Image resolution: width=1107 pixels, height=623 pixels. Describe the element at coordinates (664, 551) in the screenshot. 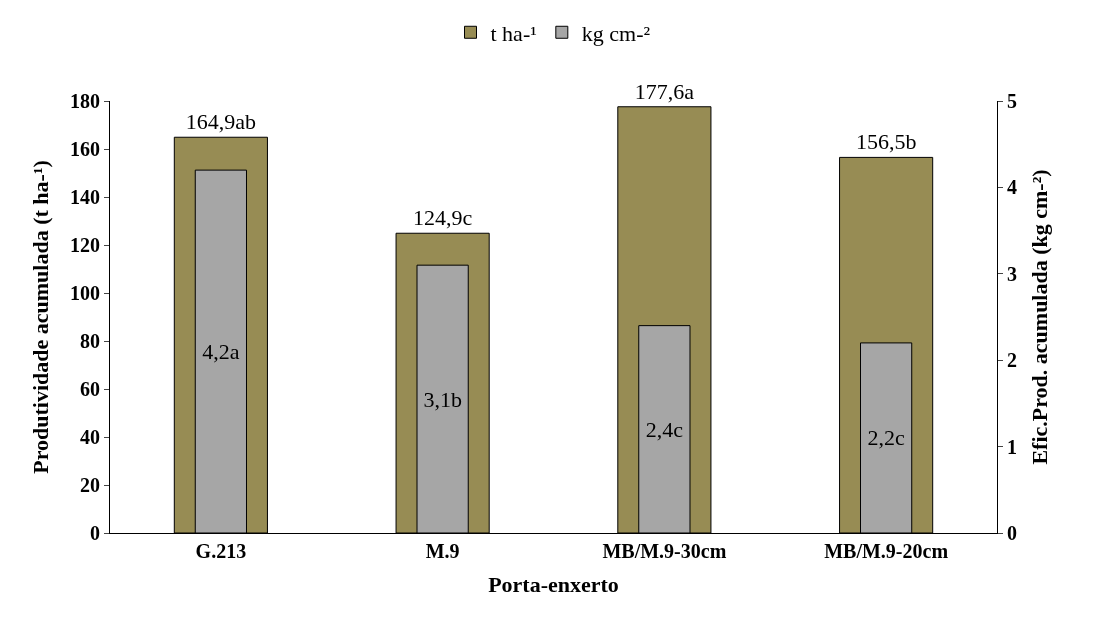

I see `x-tick-label: MB/M.9-30cm` at that location.